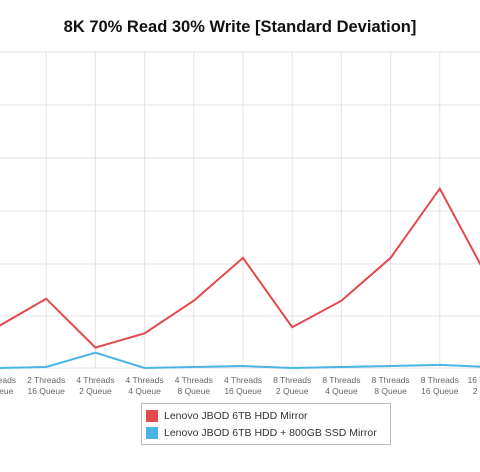 This screenshot has height=472, width=480. I want to click on legend-item-hdd: Lenovo JBOD 6TB HDD Mirror, so click(266, 415).